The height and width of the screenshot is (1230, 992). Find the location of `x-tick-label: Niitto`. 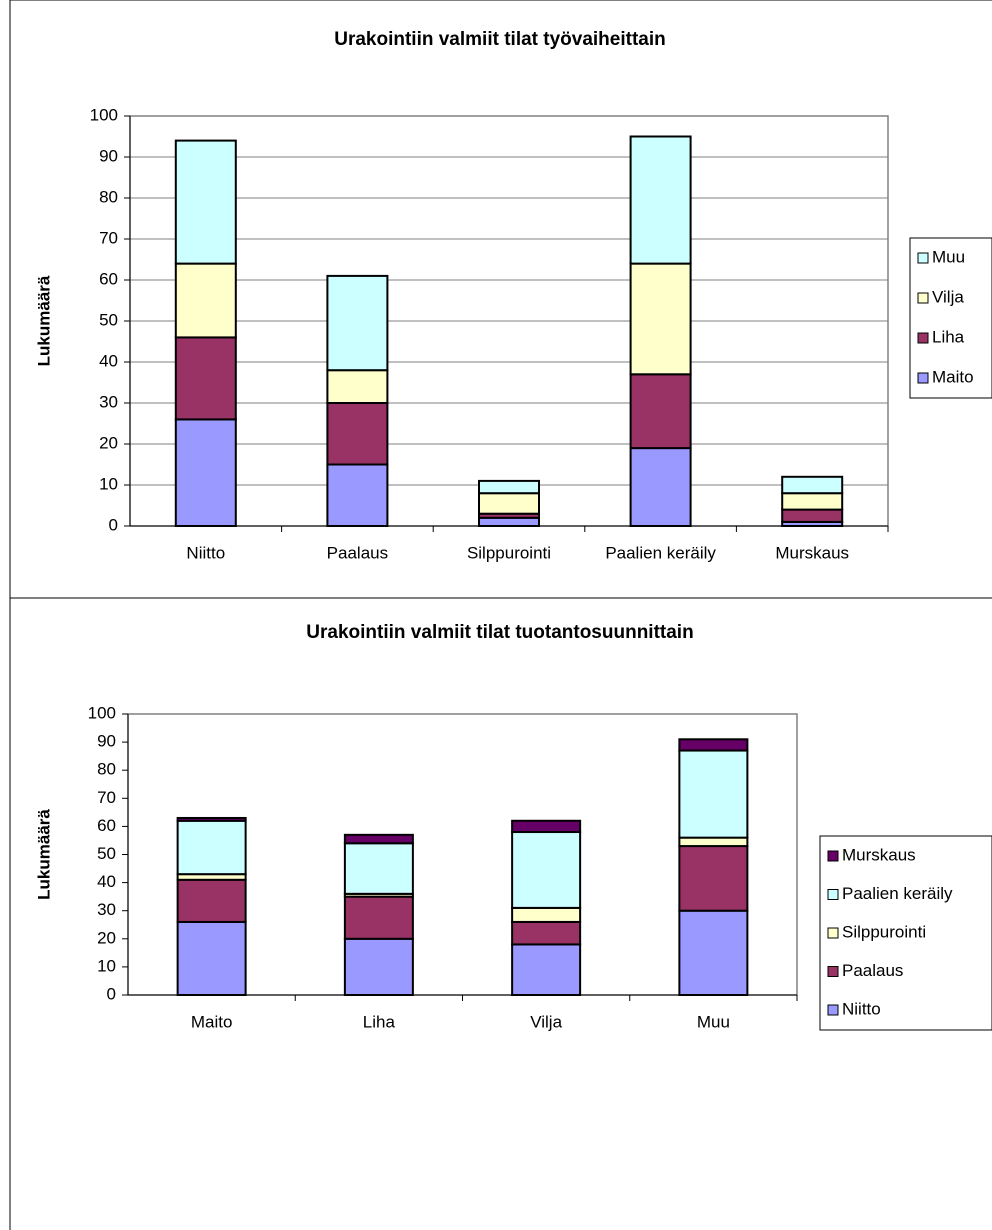

x-tick-label: Niitto is located at coordinates (205, 552).